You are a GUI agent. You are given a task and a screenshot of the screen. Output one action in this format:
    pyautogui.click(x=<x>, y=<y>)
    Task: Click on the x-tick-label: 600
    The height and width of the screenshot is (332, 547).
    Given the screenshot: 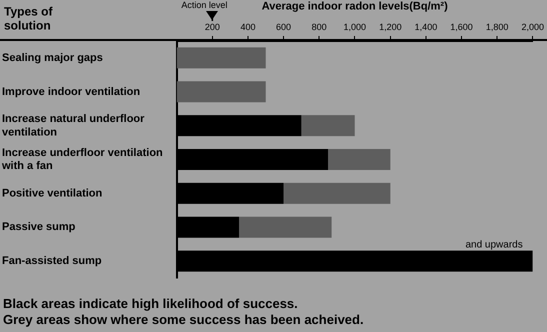 What is the action you would take?
    pyautogui.click(x=284, y=27)
    